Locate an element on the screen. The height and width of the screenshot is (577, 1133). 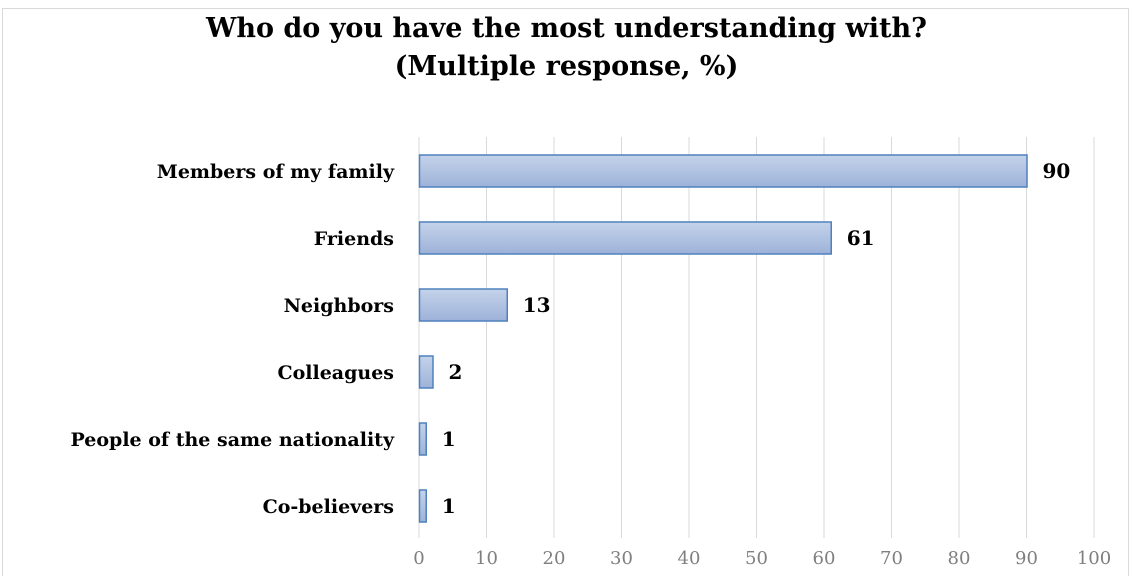
category-label: Neighbors is located at coordinates (339, 306).